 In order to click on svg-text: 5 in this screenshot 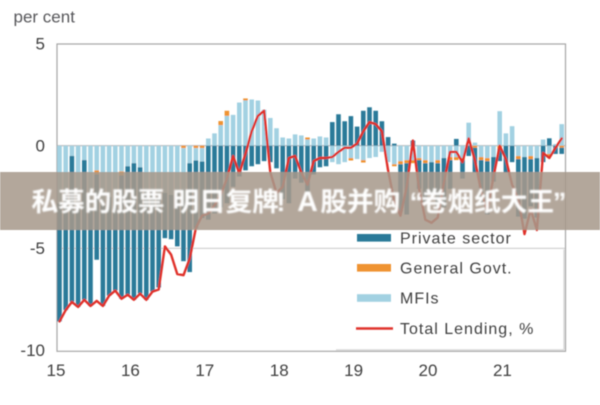, I will do `click(40, 44)`.